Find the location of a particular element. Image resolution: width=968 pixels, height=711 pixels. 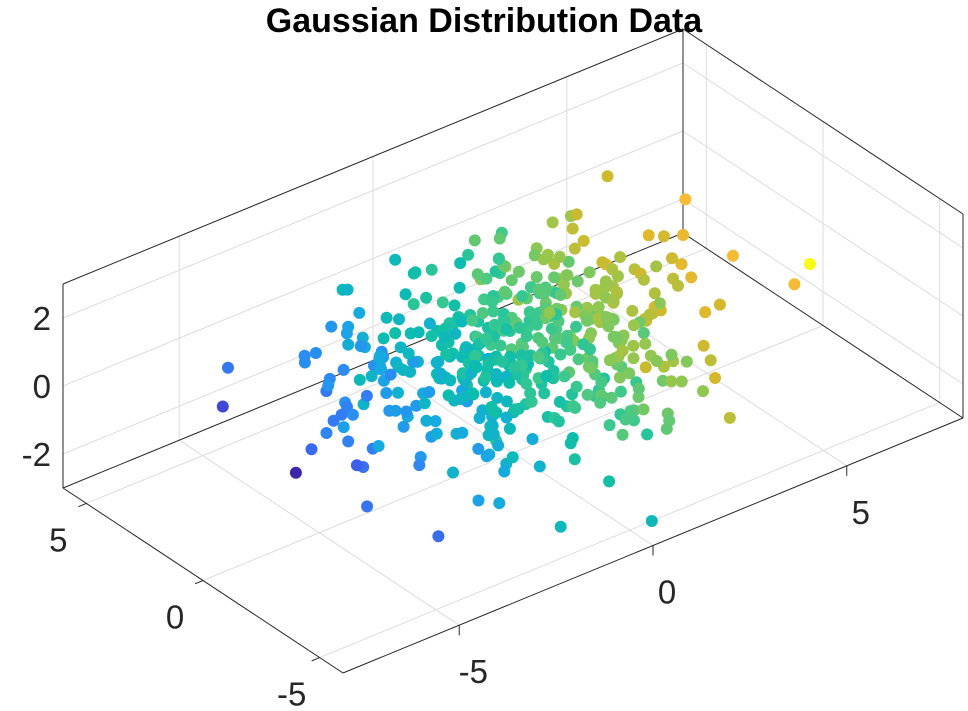

z-tick-label: 2 is located at coordinates (42, 318).